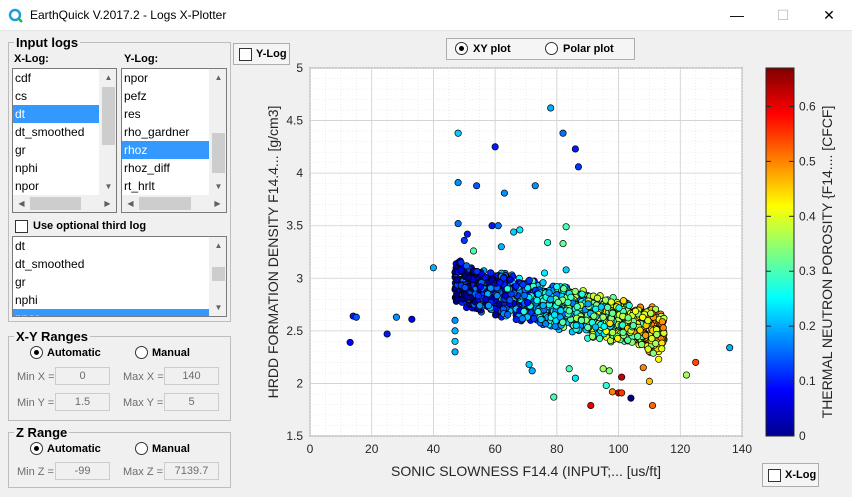 This screenshot has height=497, width=852. Describe the element at coordinates (165, 150) in the screenshot. I see `list-item: rhoz` at that location.